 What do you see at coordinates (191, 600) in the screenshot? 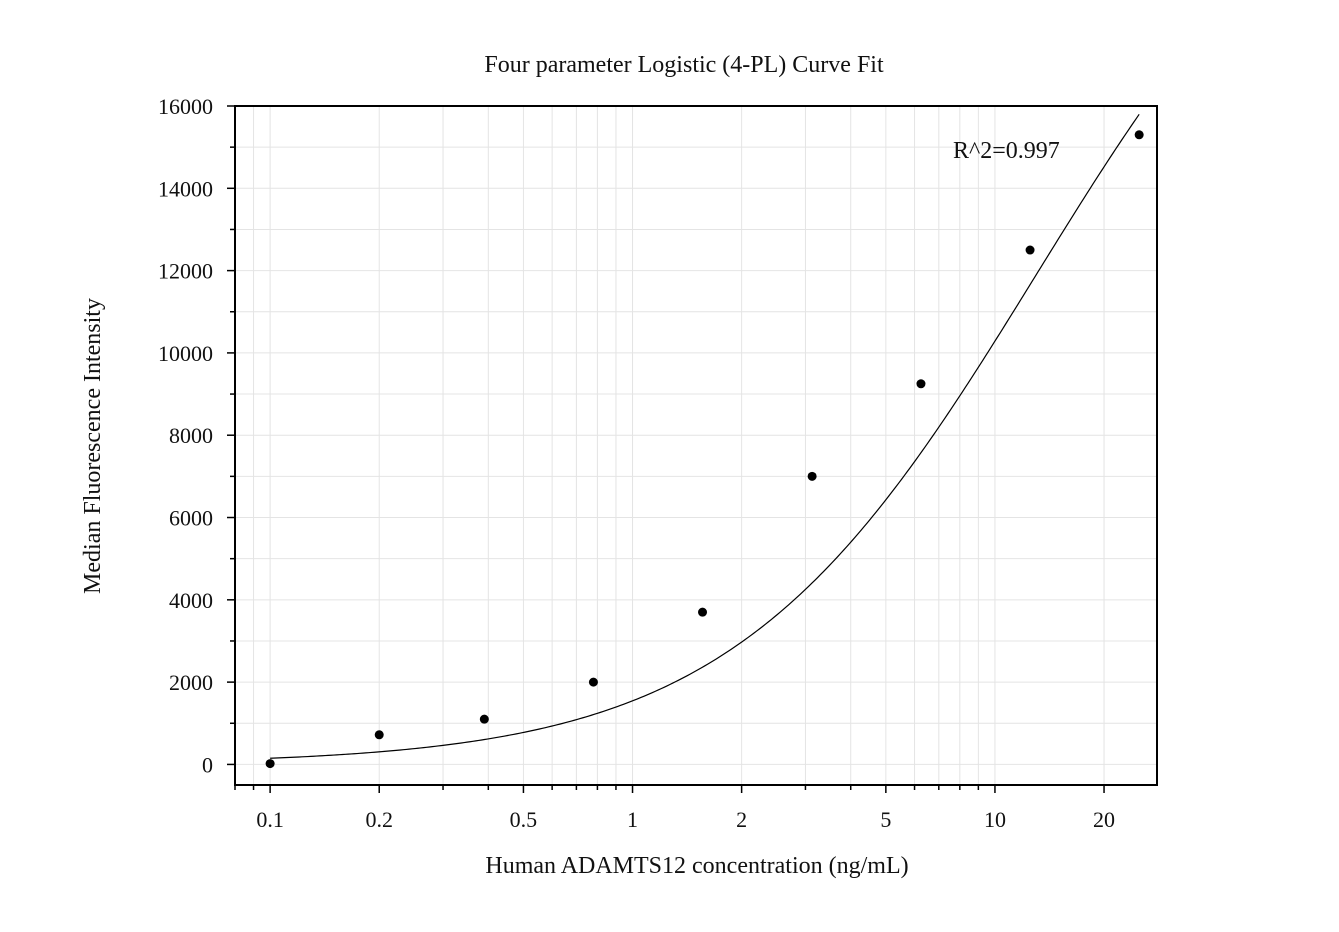
I see `y-tick-label: 4000` at bounding box center [191, 600].